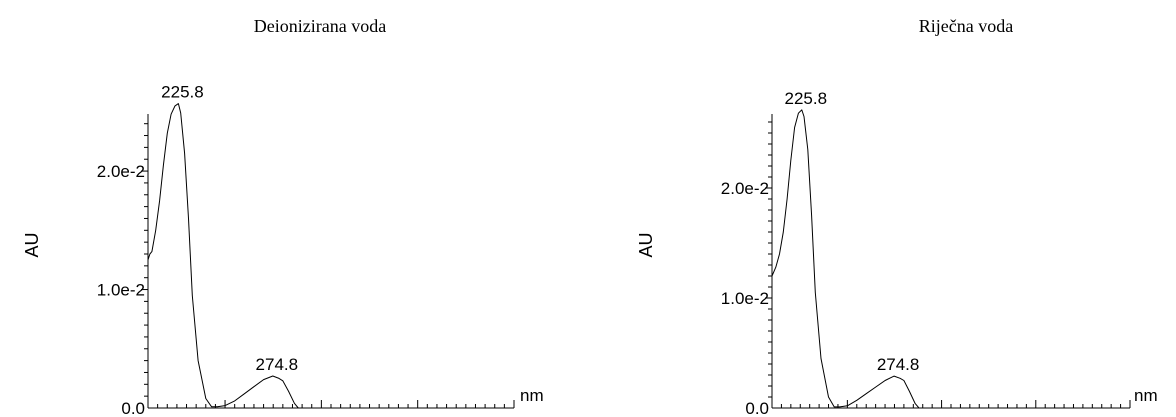  Describe the element at coordinates (320, 26) in the screenshot. I see `chart-title: Deionizirana voda` at that location.